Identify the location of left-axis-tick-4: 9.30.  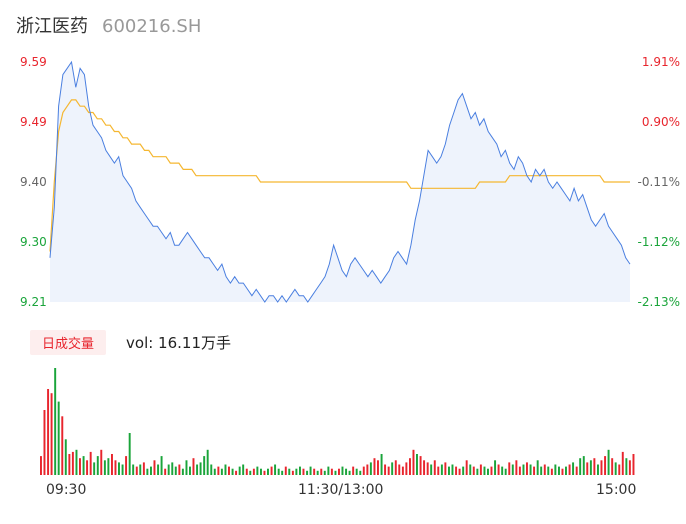
(33, 242).